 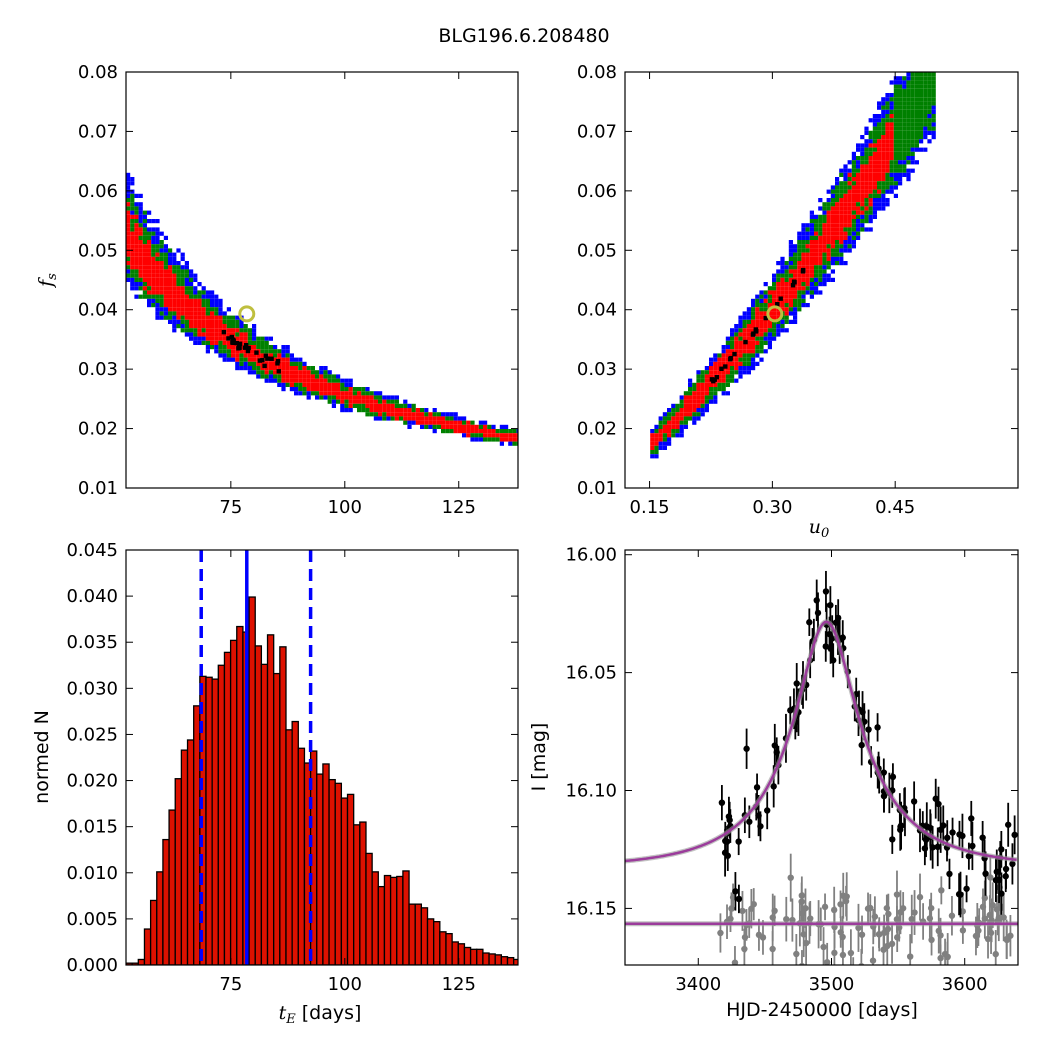 I want to click on ax2-xlabel: u0, so click(x=819, y=528).